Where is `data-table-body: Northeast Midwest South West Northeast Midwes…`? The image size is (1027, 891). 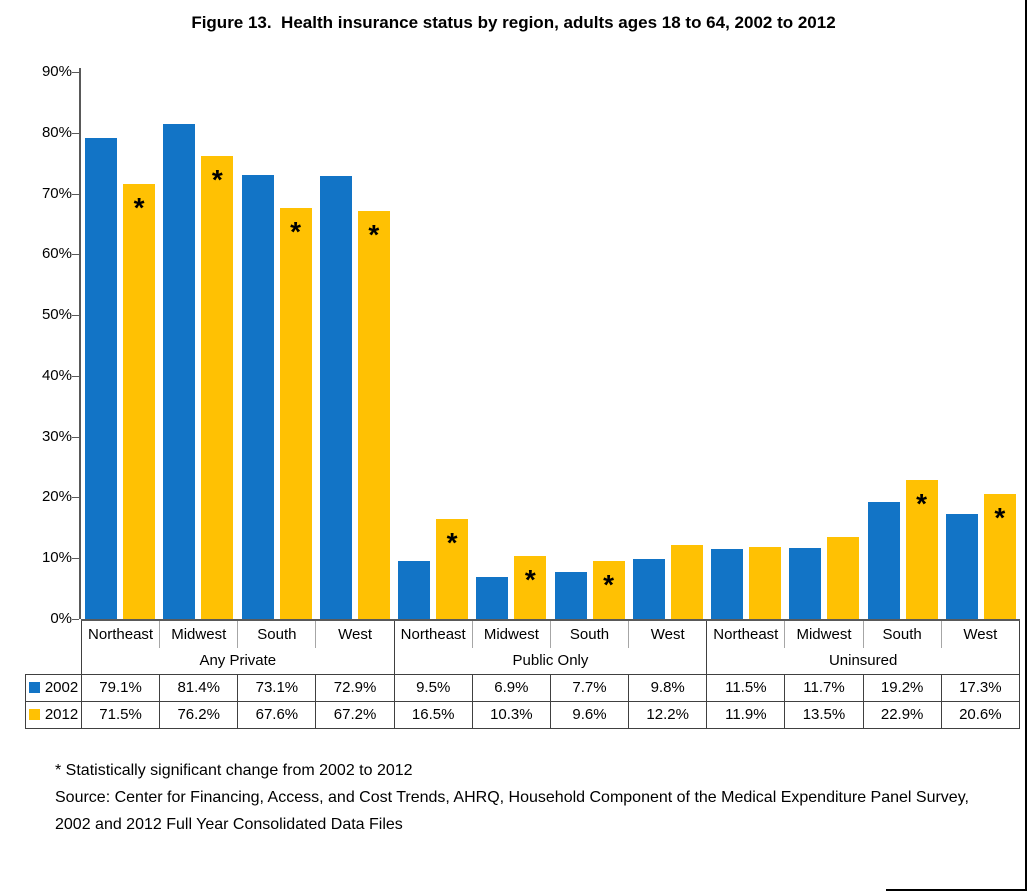
data-table-body: Northeast Midwest South West Northeast Midwes… is located at coordinates (523, 674).